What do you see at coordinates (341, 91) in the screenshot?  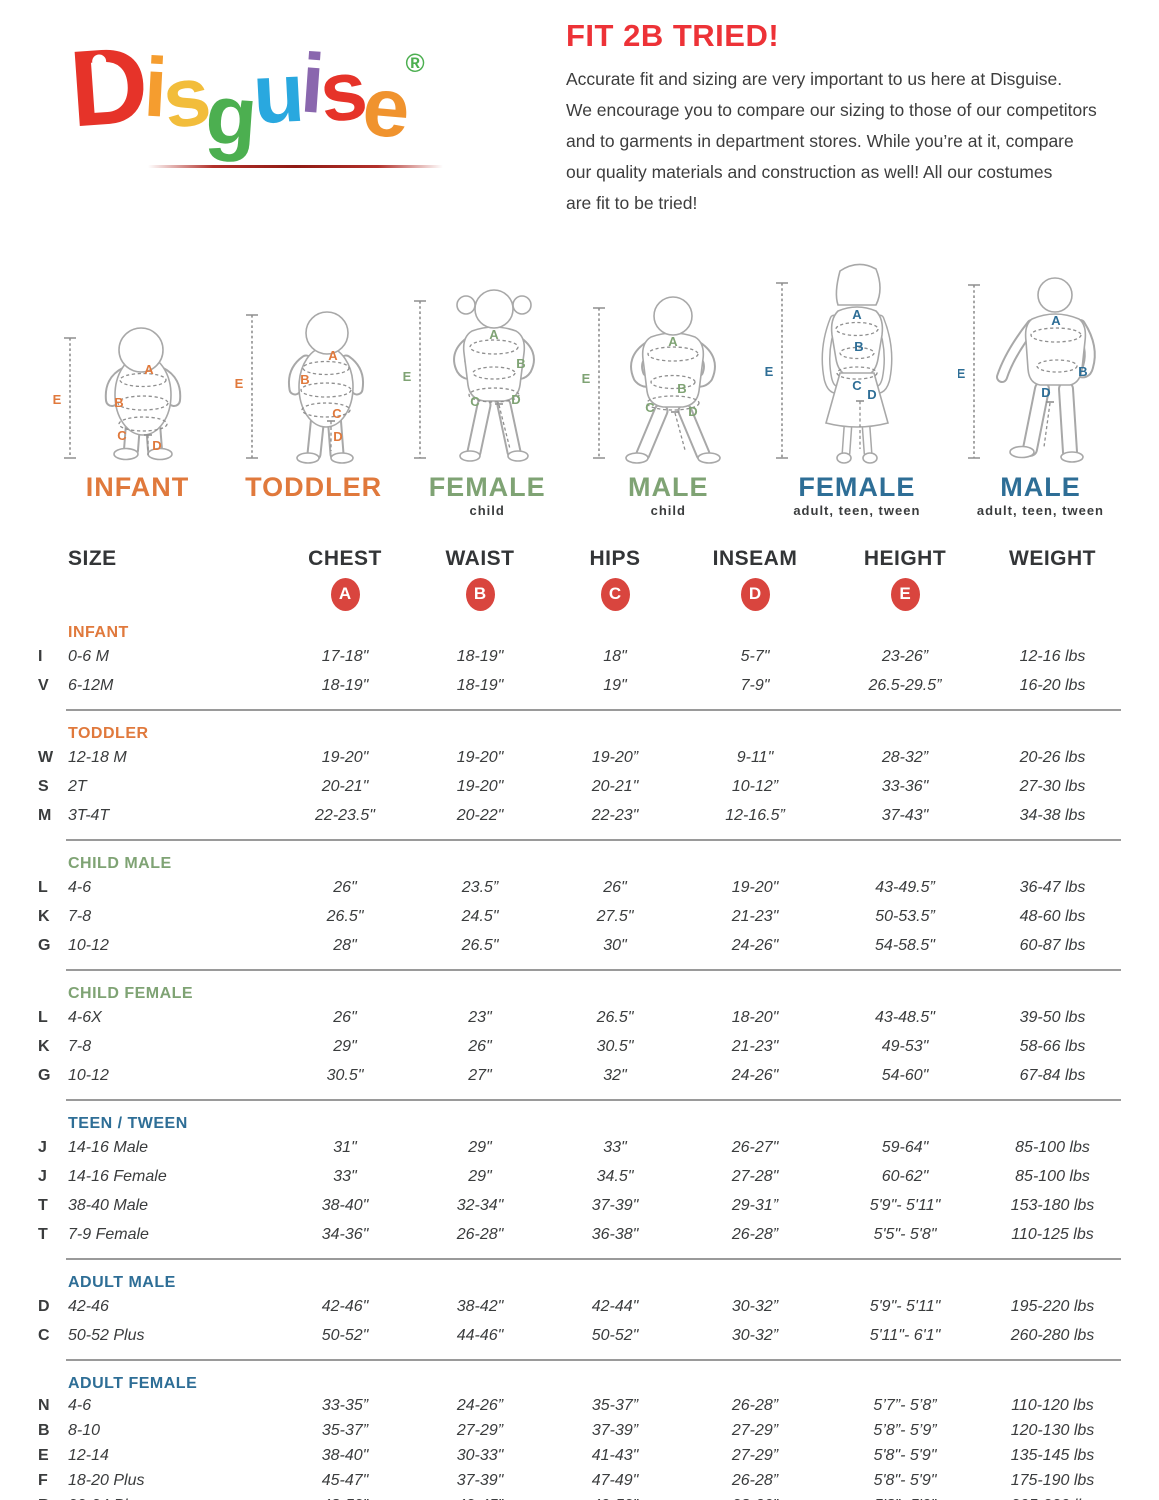 I see `logo-letter: s` at bounding box center [341, 91].